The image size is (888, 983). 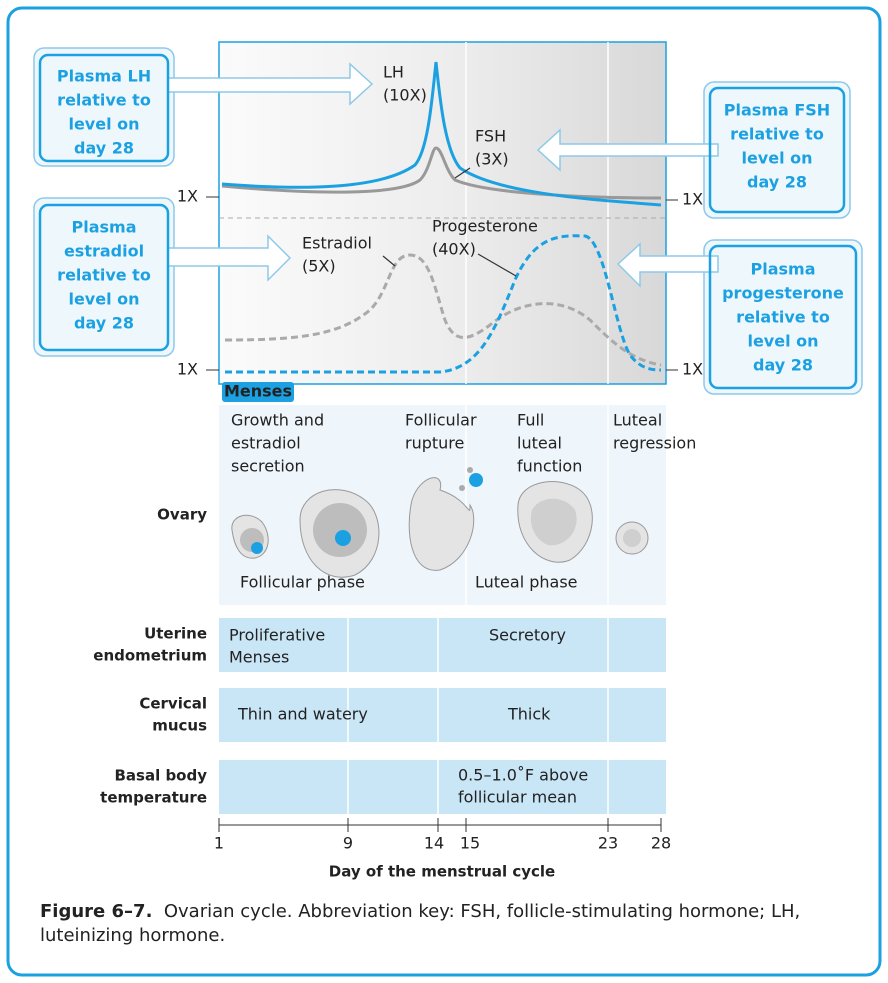 What do you see at coordinates (526, 582) in the screenshot?
I see `phase-label: Luteal phase` at bounding box center [526, 582].